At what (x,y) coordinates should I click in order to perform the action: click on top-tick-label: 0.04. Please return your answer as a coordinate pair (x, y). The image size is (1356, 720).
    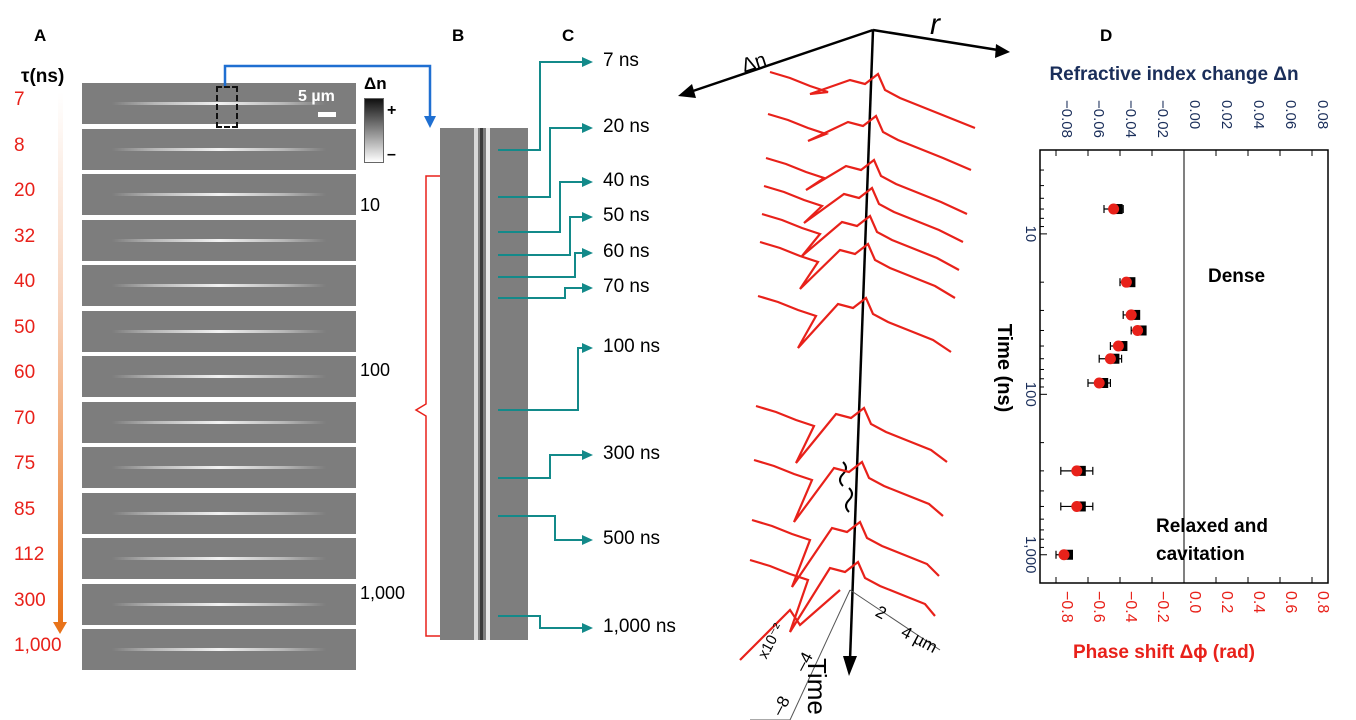
    Looking at the image, I should click on (1258, 114).